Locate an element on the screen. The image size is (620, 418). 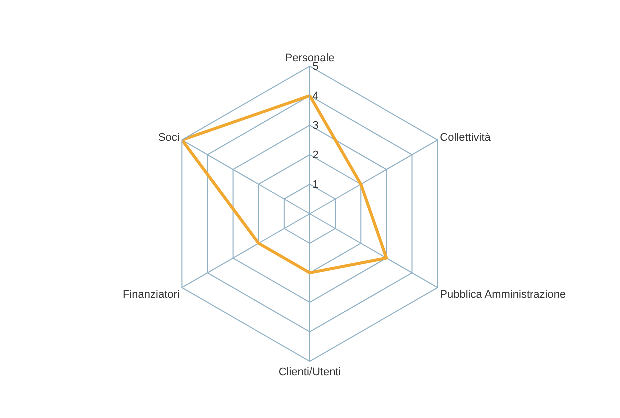
y-tick-label: 5 is located at coordinates (315, 66).